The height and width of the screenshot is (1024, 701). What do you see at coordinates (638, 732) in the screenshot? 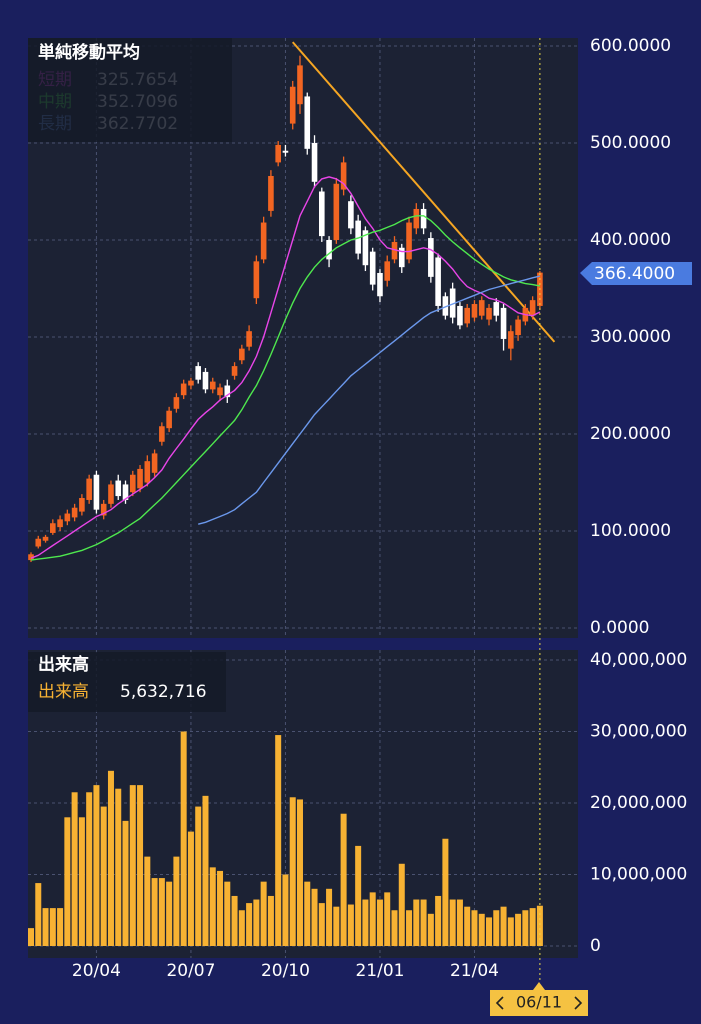
I see `y-tick-label: 30,000,000` at bounding box center [638, 732].